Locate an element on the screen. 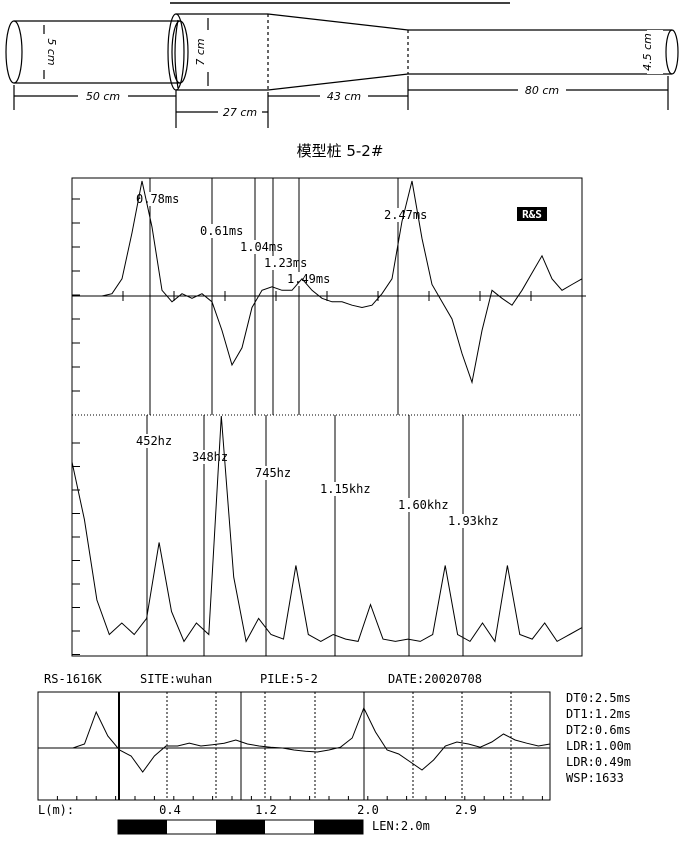 The image size is (685, 850). marker-label: 1.49ms is located at coordinates (308, 279).